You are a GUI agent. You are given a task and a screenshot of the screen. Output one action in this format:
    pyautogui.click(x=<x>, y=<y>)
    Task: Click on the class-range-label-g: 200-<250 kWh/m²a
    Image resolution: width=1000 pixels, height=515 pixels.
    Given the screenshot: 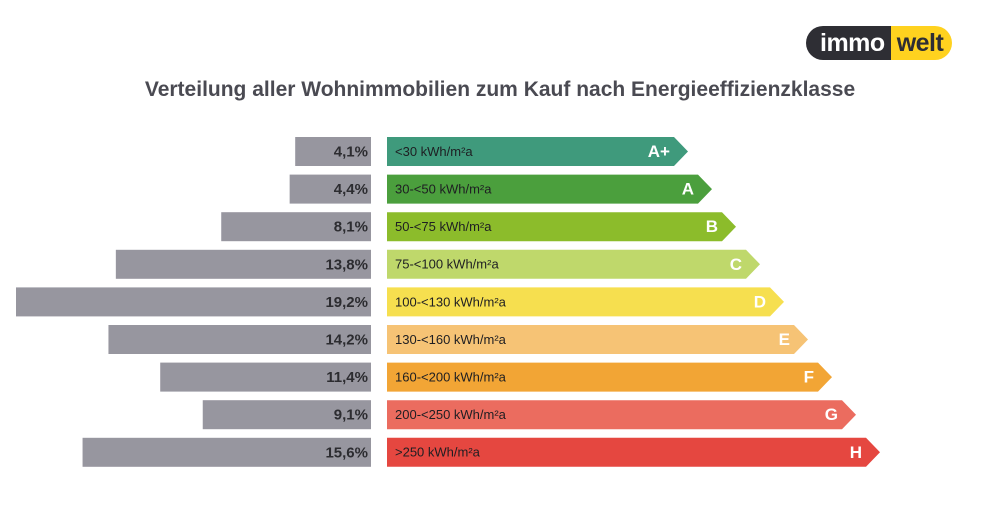 What is the action you would take?
    pyautogui.click(x=451, y=414)
    